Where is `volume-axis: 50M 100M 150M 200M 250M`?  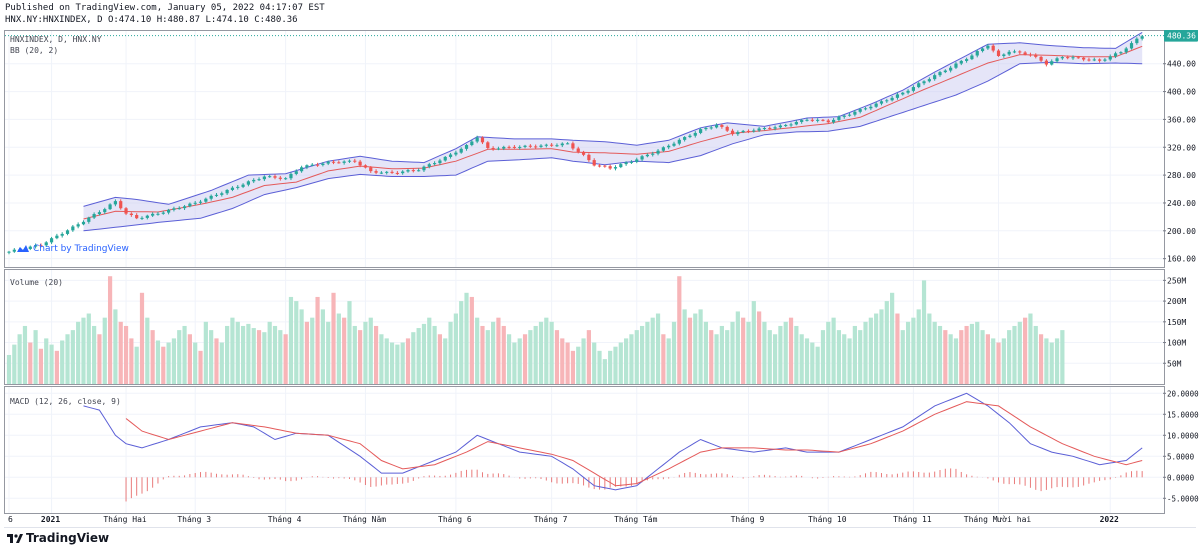
volume-axis: 50M 100M 150M 200M 250M is located at coordinates (1181, 327).